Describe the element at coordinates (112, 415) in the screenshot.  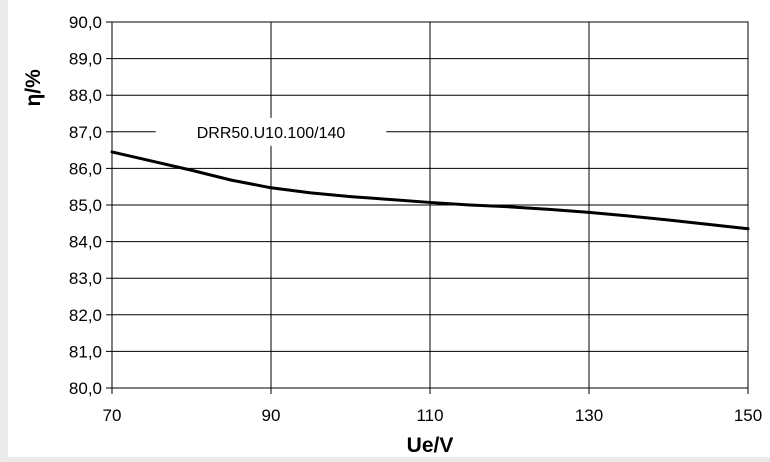
I see `x-tick-label: 70` at that location.